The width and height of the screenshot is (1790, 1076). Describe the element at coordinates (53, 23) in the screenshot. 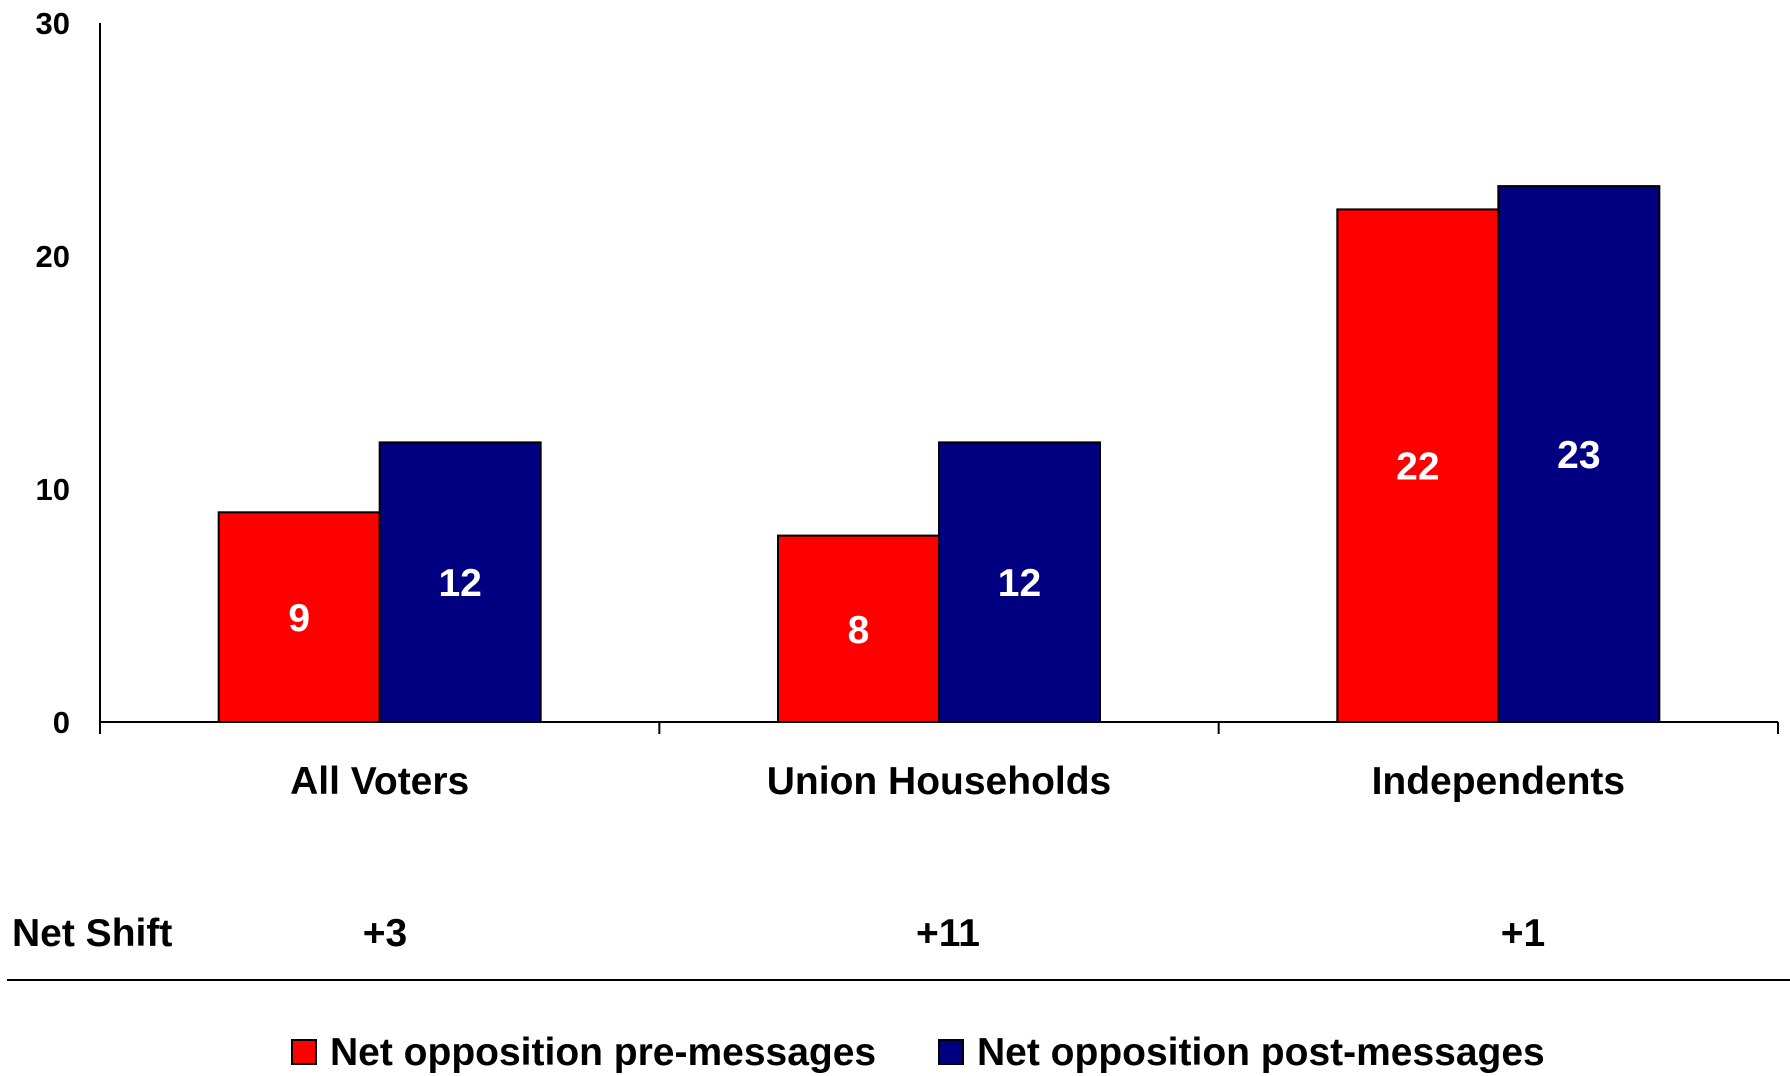

I see `y-tick-label: 30` at that location.